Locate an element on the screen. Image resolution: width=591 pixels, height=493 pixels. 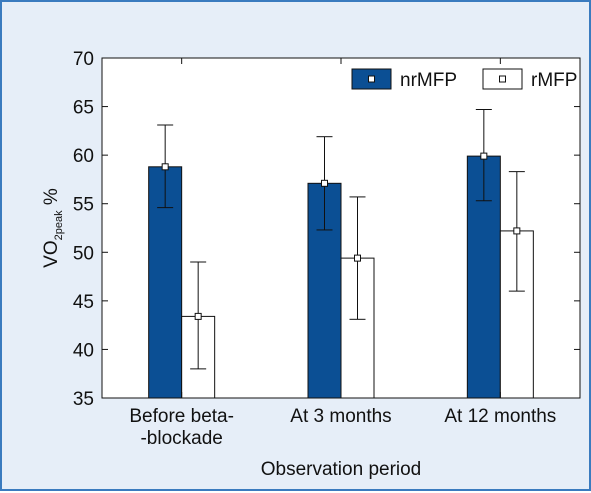
y-tick-label: 60 is located at coordinates (83, 156).